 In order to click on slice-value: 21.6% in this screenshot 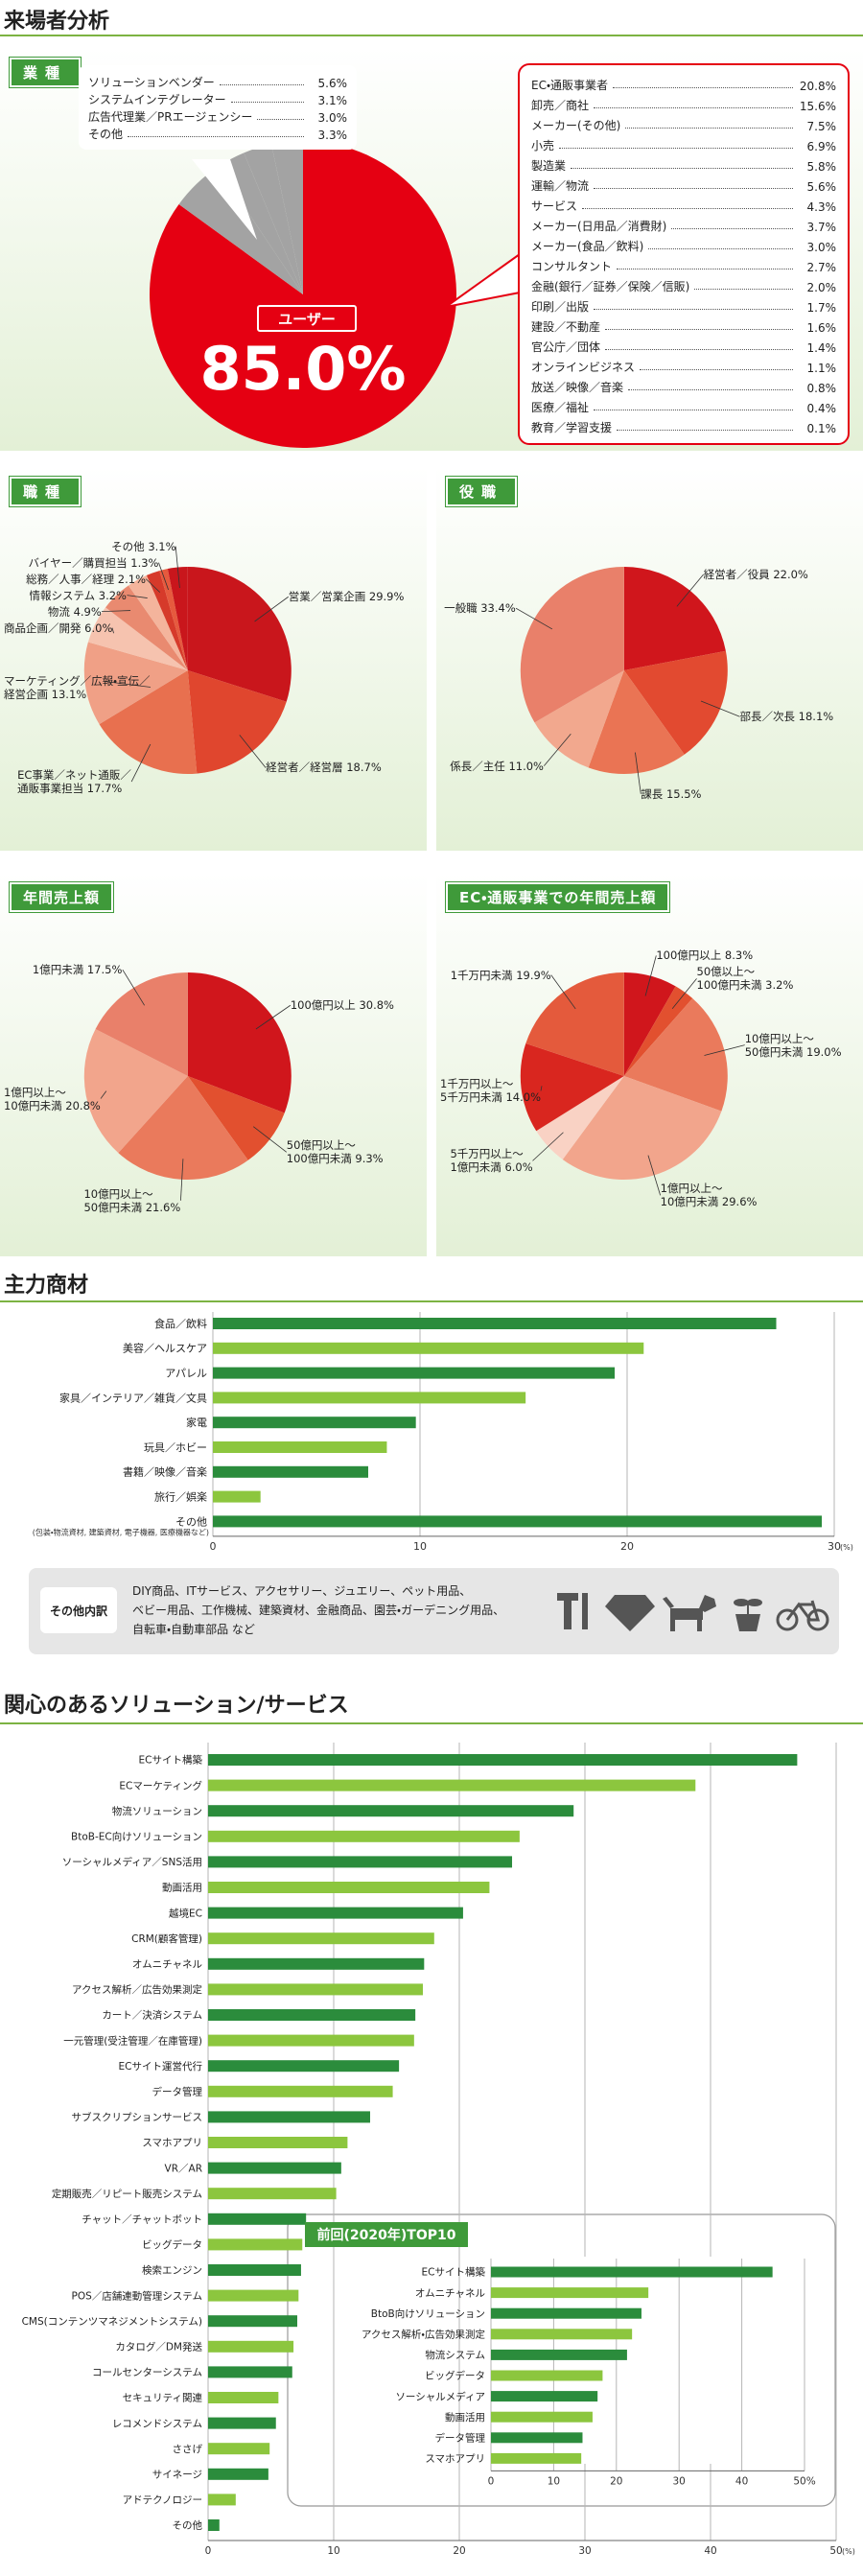, I will do `click(163, 1207)`.